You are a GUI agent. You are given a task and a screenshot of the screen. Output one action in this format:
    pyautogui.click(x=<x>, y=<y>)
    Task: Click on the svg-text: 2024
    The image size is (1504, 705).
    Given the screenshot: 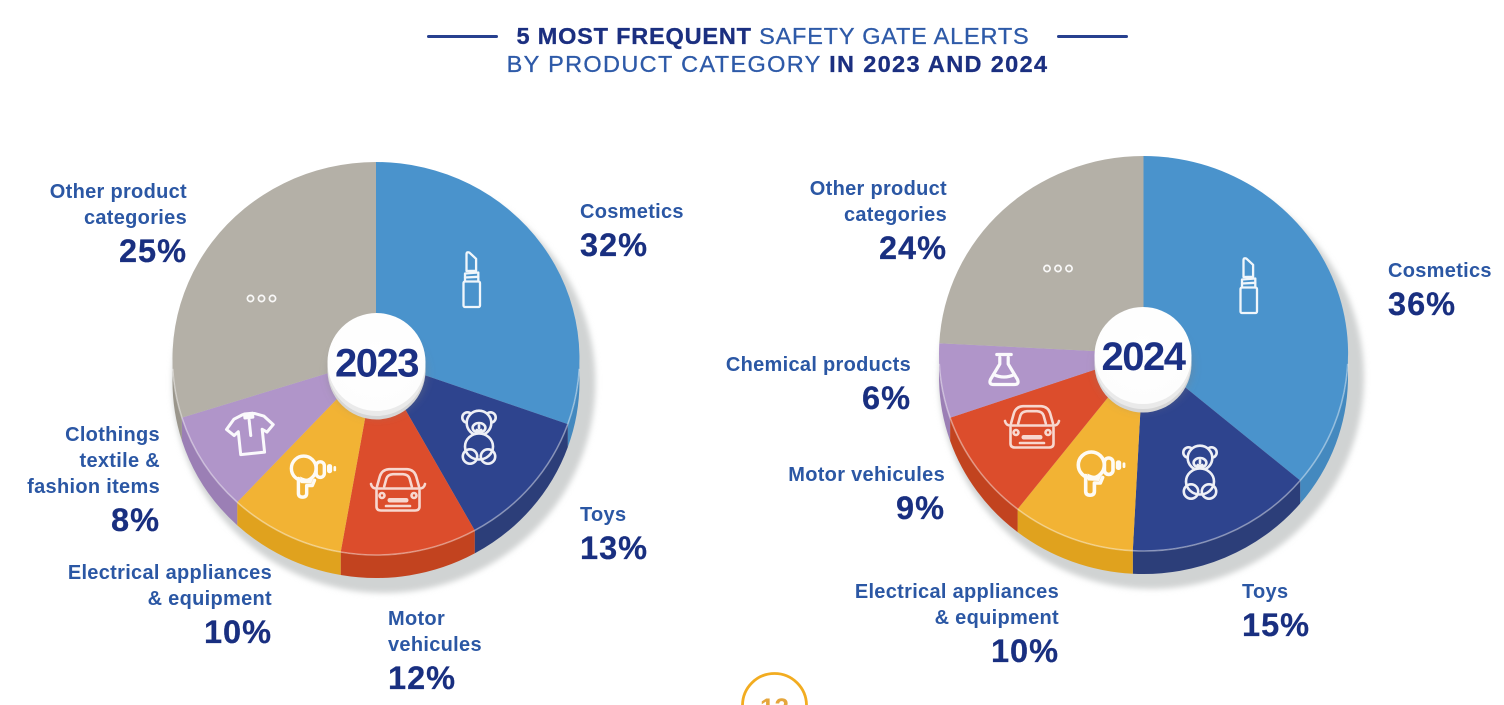 What is the action you would take?
    pyautogui.click(x=1144, y=357)
    